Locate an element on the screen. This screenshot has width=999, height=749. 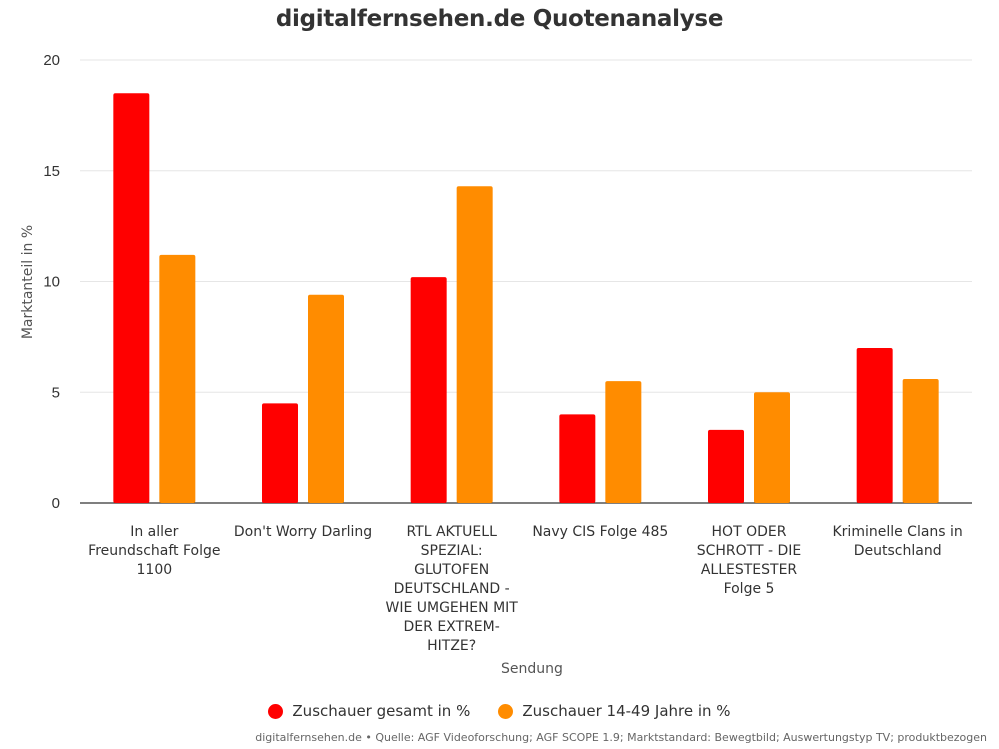
x-category-label-line: DEUTSCHLAND - is located at coordinates (452, 589).